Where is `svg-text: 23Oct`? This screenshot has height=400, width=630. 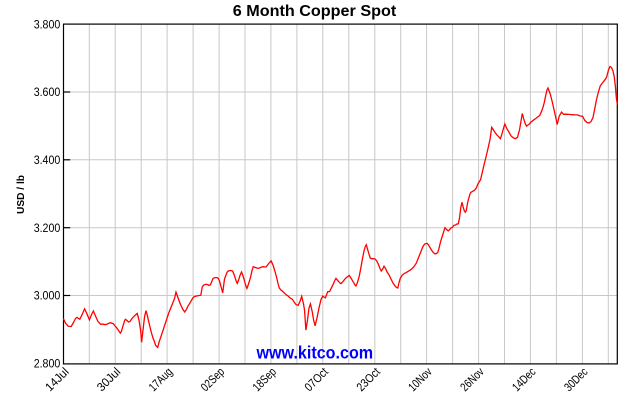
svg-text: 23Oct is located at coordinates (369, 379).